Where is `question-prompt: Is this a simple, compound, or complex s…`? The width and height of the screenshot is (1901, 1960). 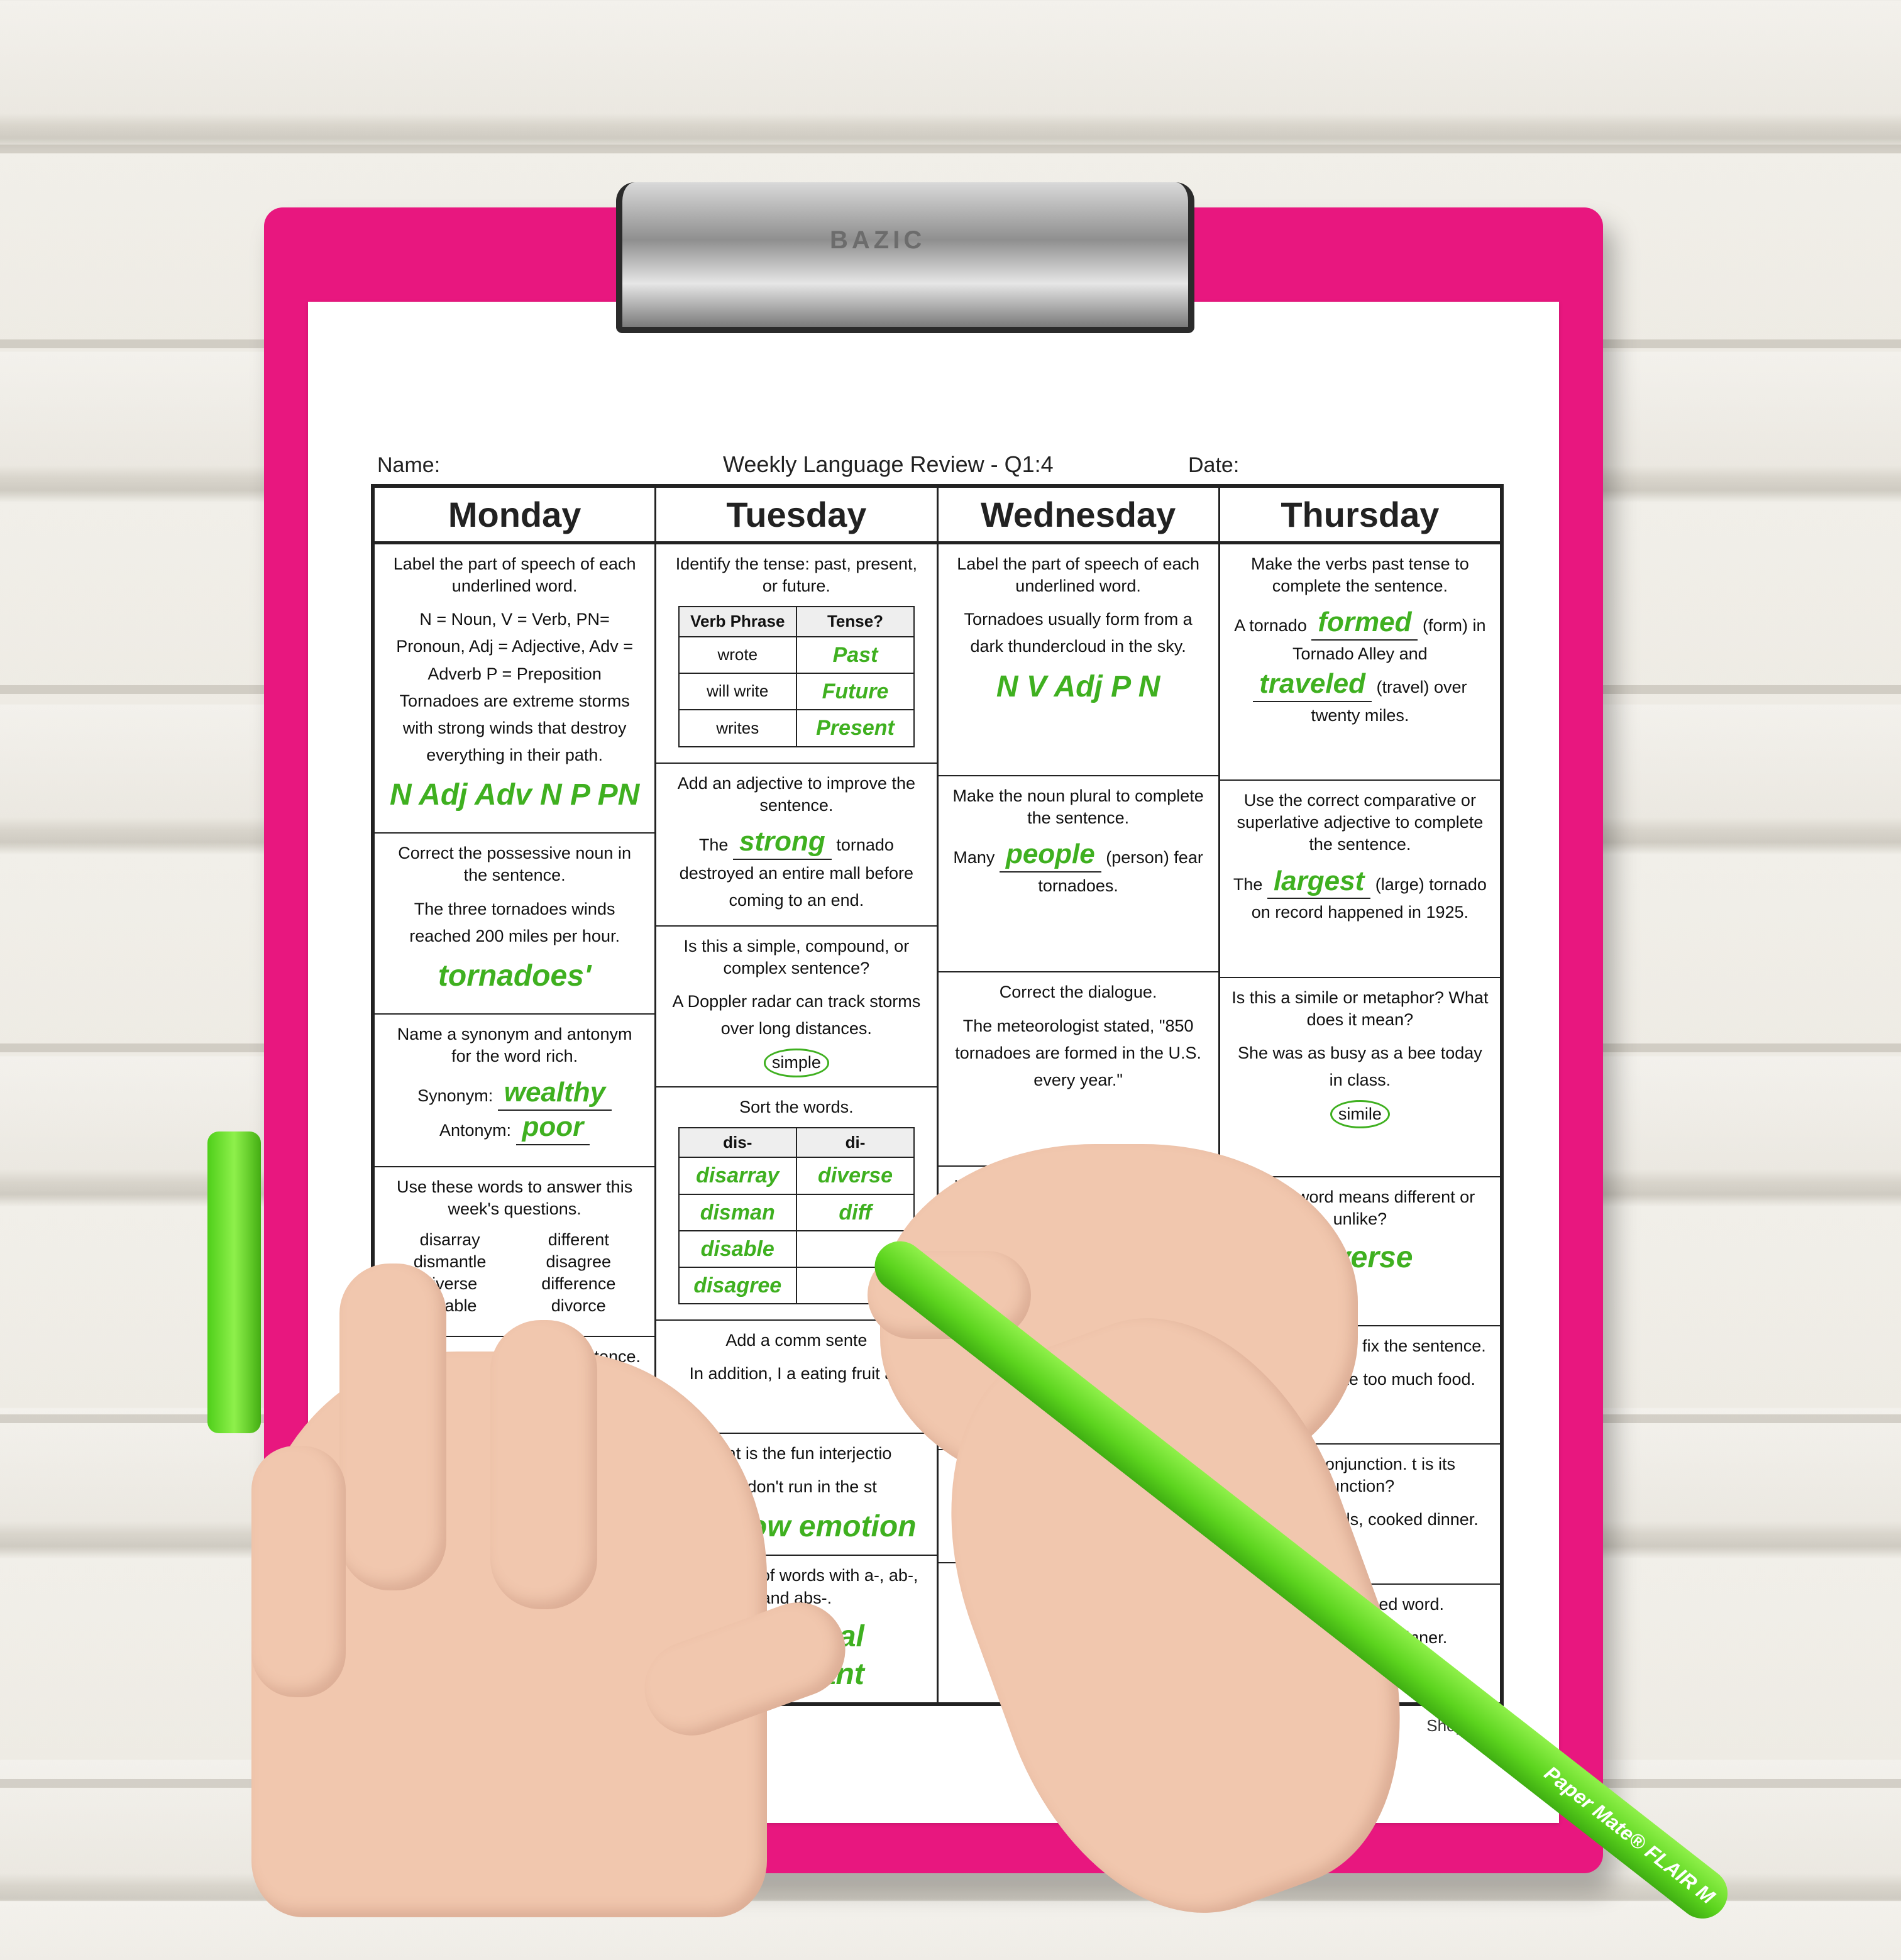
question-prompt: Is this a simple, compound, or complex s… is located at coordinates (797, 956).